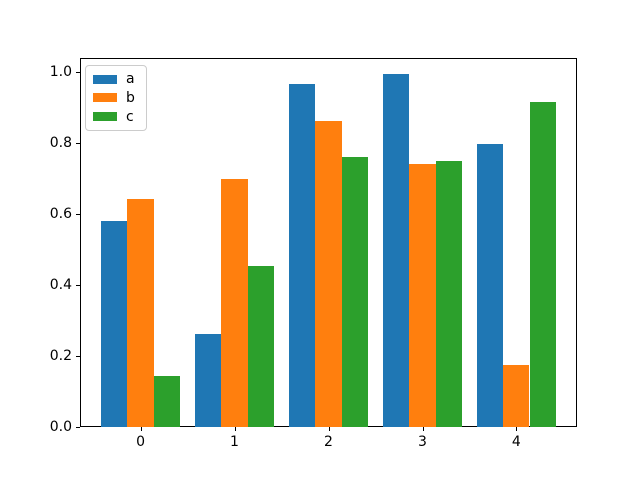 This screenshot has width=640, height=480. What do you see at coordinates (234, 442) in the screenshot?
I see `x-tick-label: 1` at bounding box center [234, 442].